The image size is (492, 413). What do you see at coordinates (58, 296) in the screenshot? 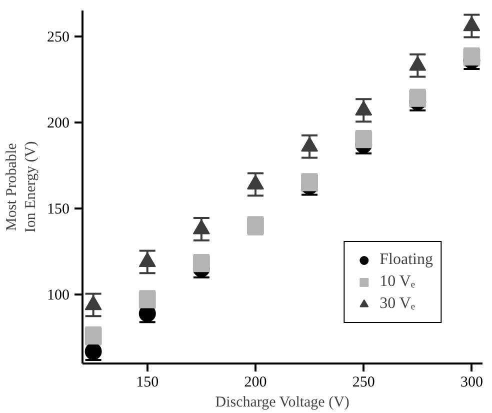
I see `y-tick-label: 100` at bounding box center [58, 296].